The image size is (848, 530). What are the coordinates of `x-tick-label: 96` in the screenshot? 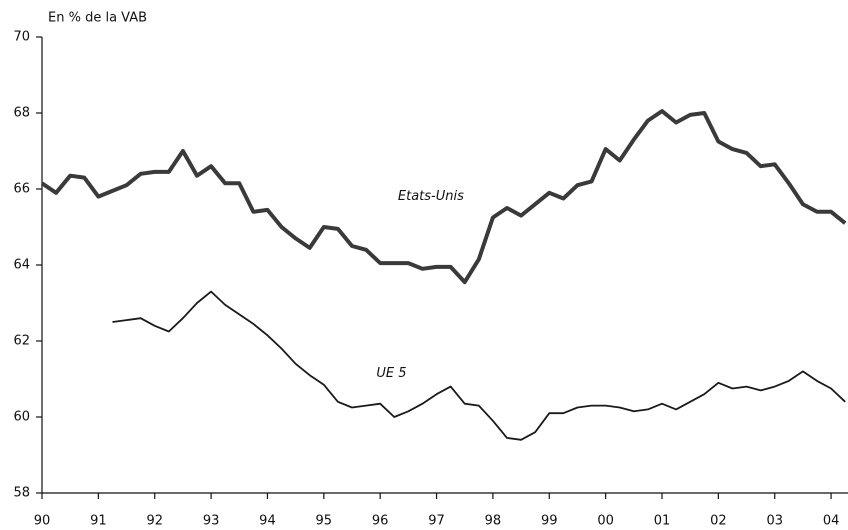 It's located at (380, 521).